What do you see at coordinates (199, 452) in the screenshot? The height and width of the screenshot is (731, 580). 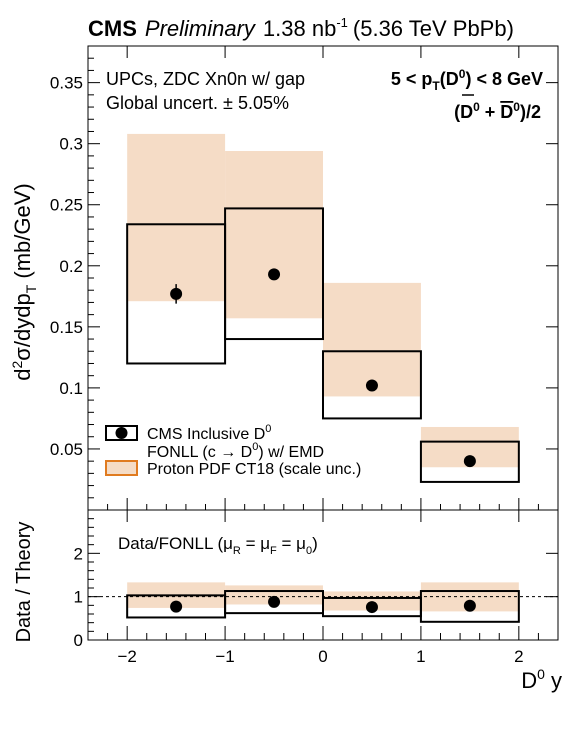 I see `legend-fonll-a: FONLL (c → D` at bounding box center [199, 452].